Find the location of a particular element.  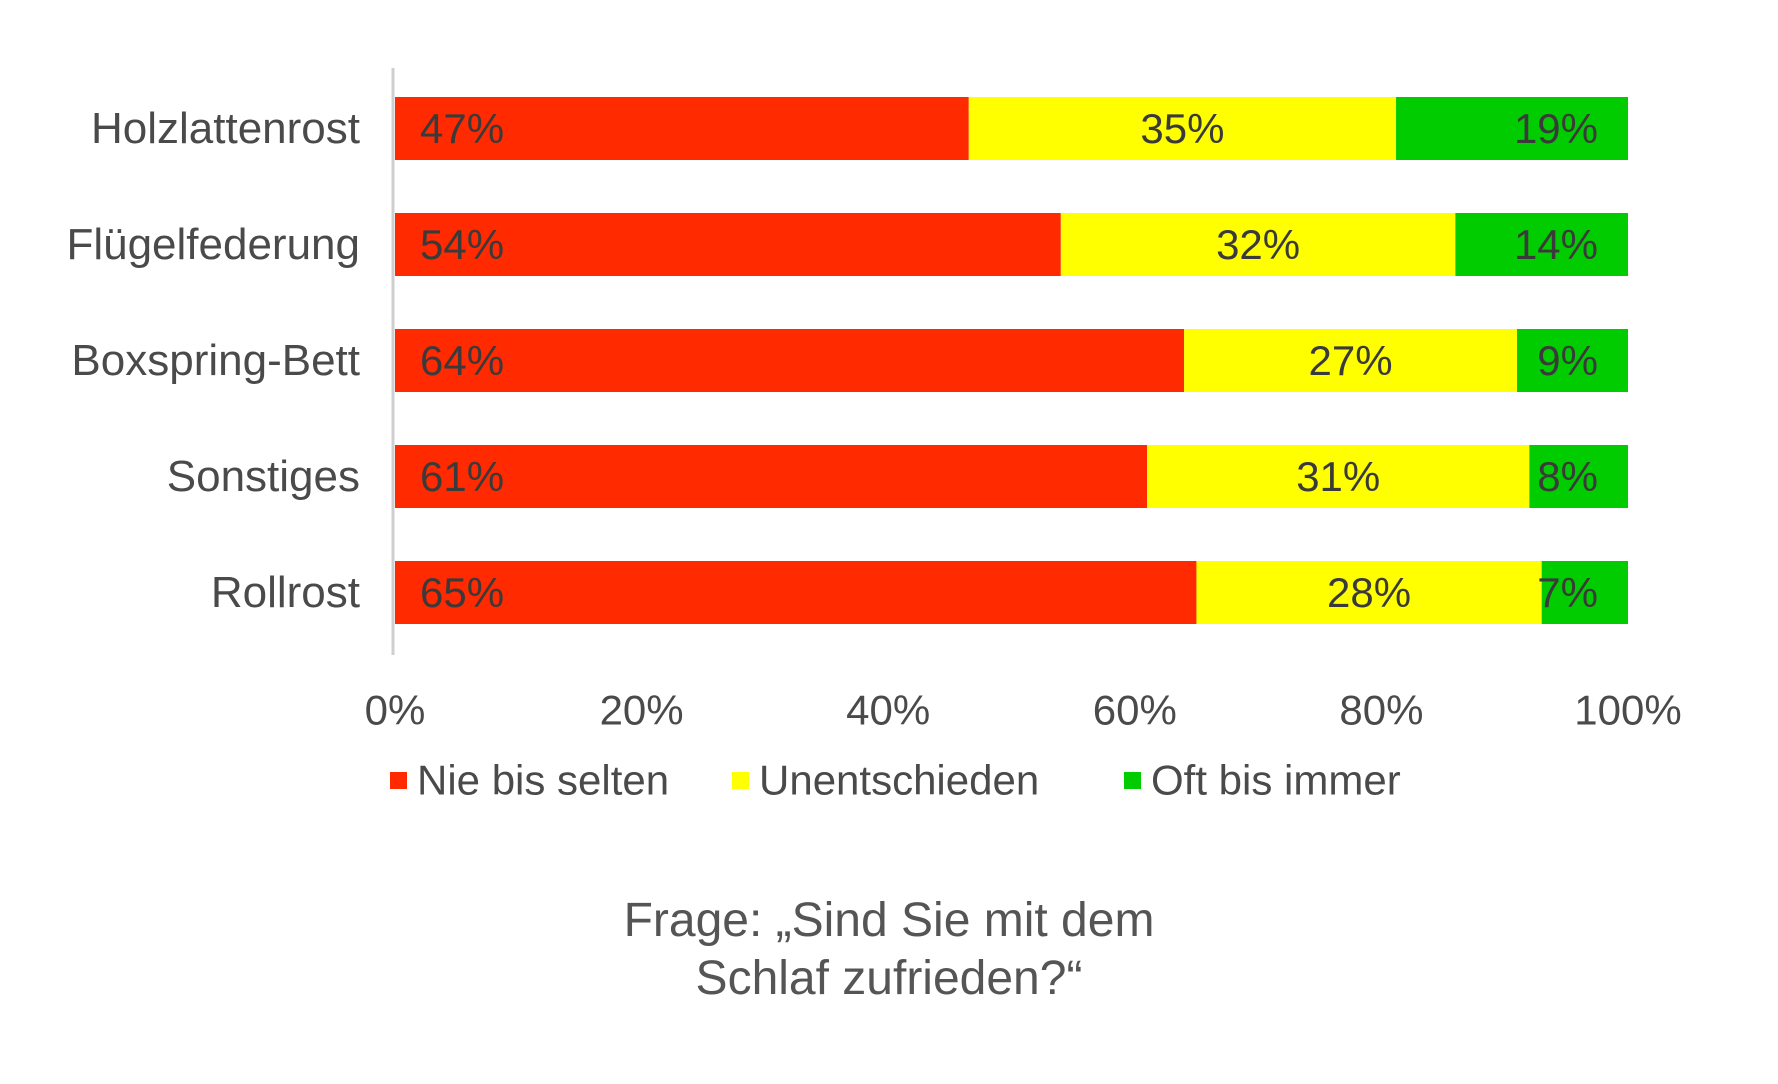

bar-boxspring-bett-nie-bis-selten is located at coordinates (790, 360).